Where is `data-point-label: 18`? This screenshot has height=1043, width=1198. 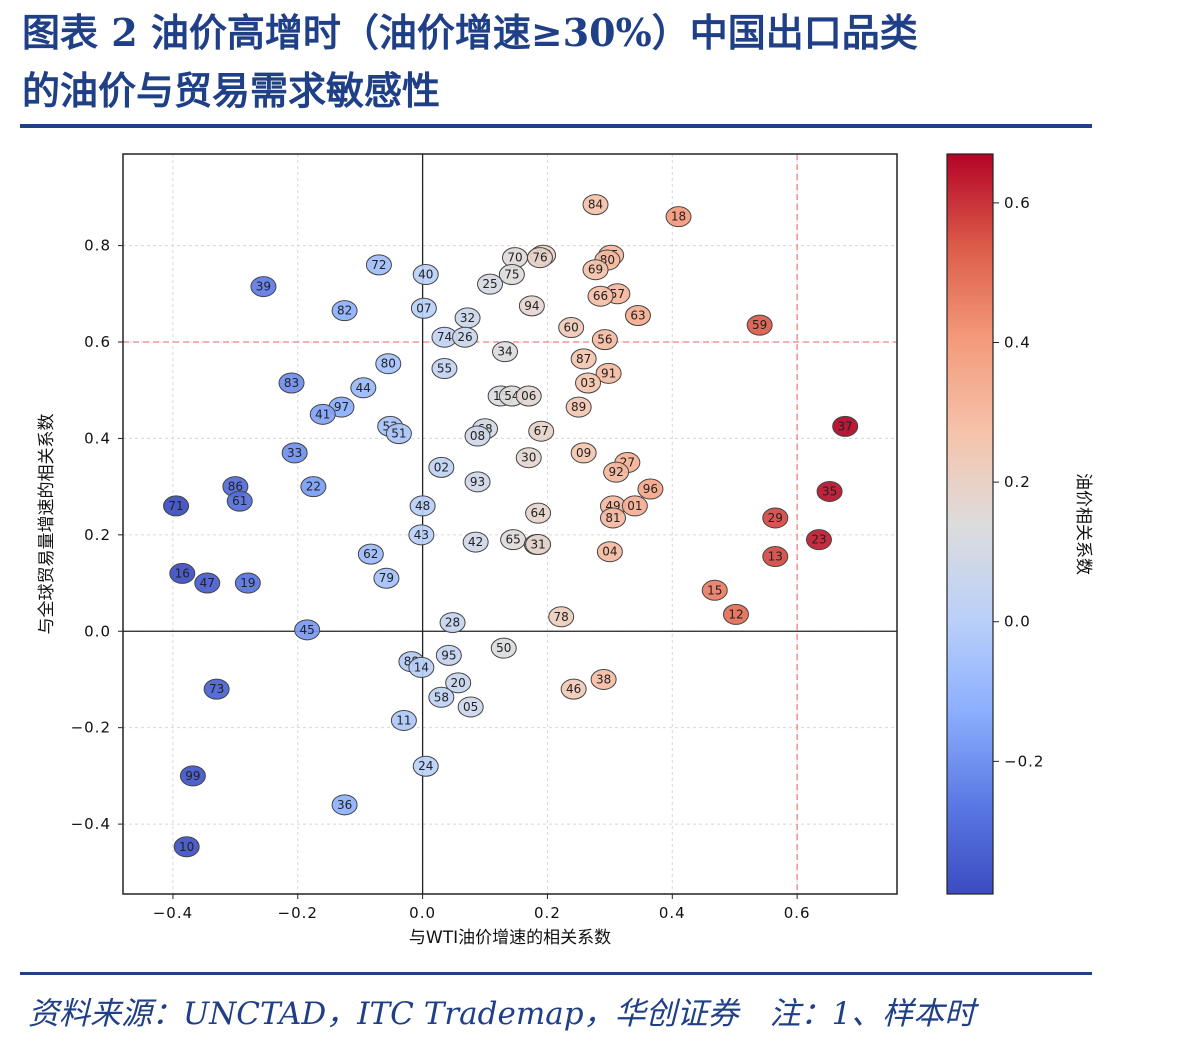 data-point-label: 18 is located at coordinates (678, 217).